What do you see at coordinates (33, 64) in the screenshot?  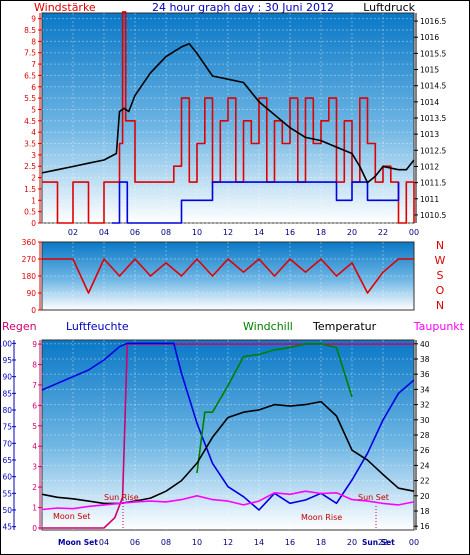 I see `wind-axis-tick-label: 7` at bounding box center [33, 64].